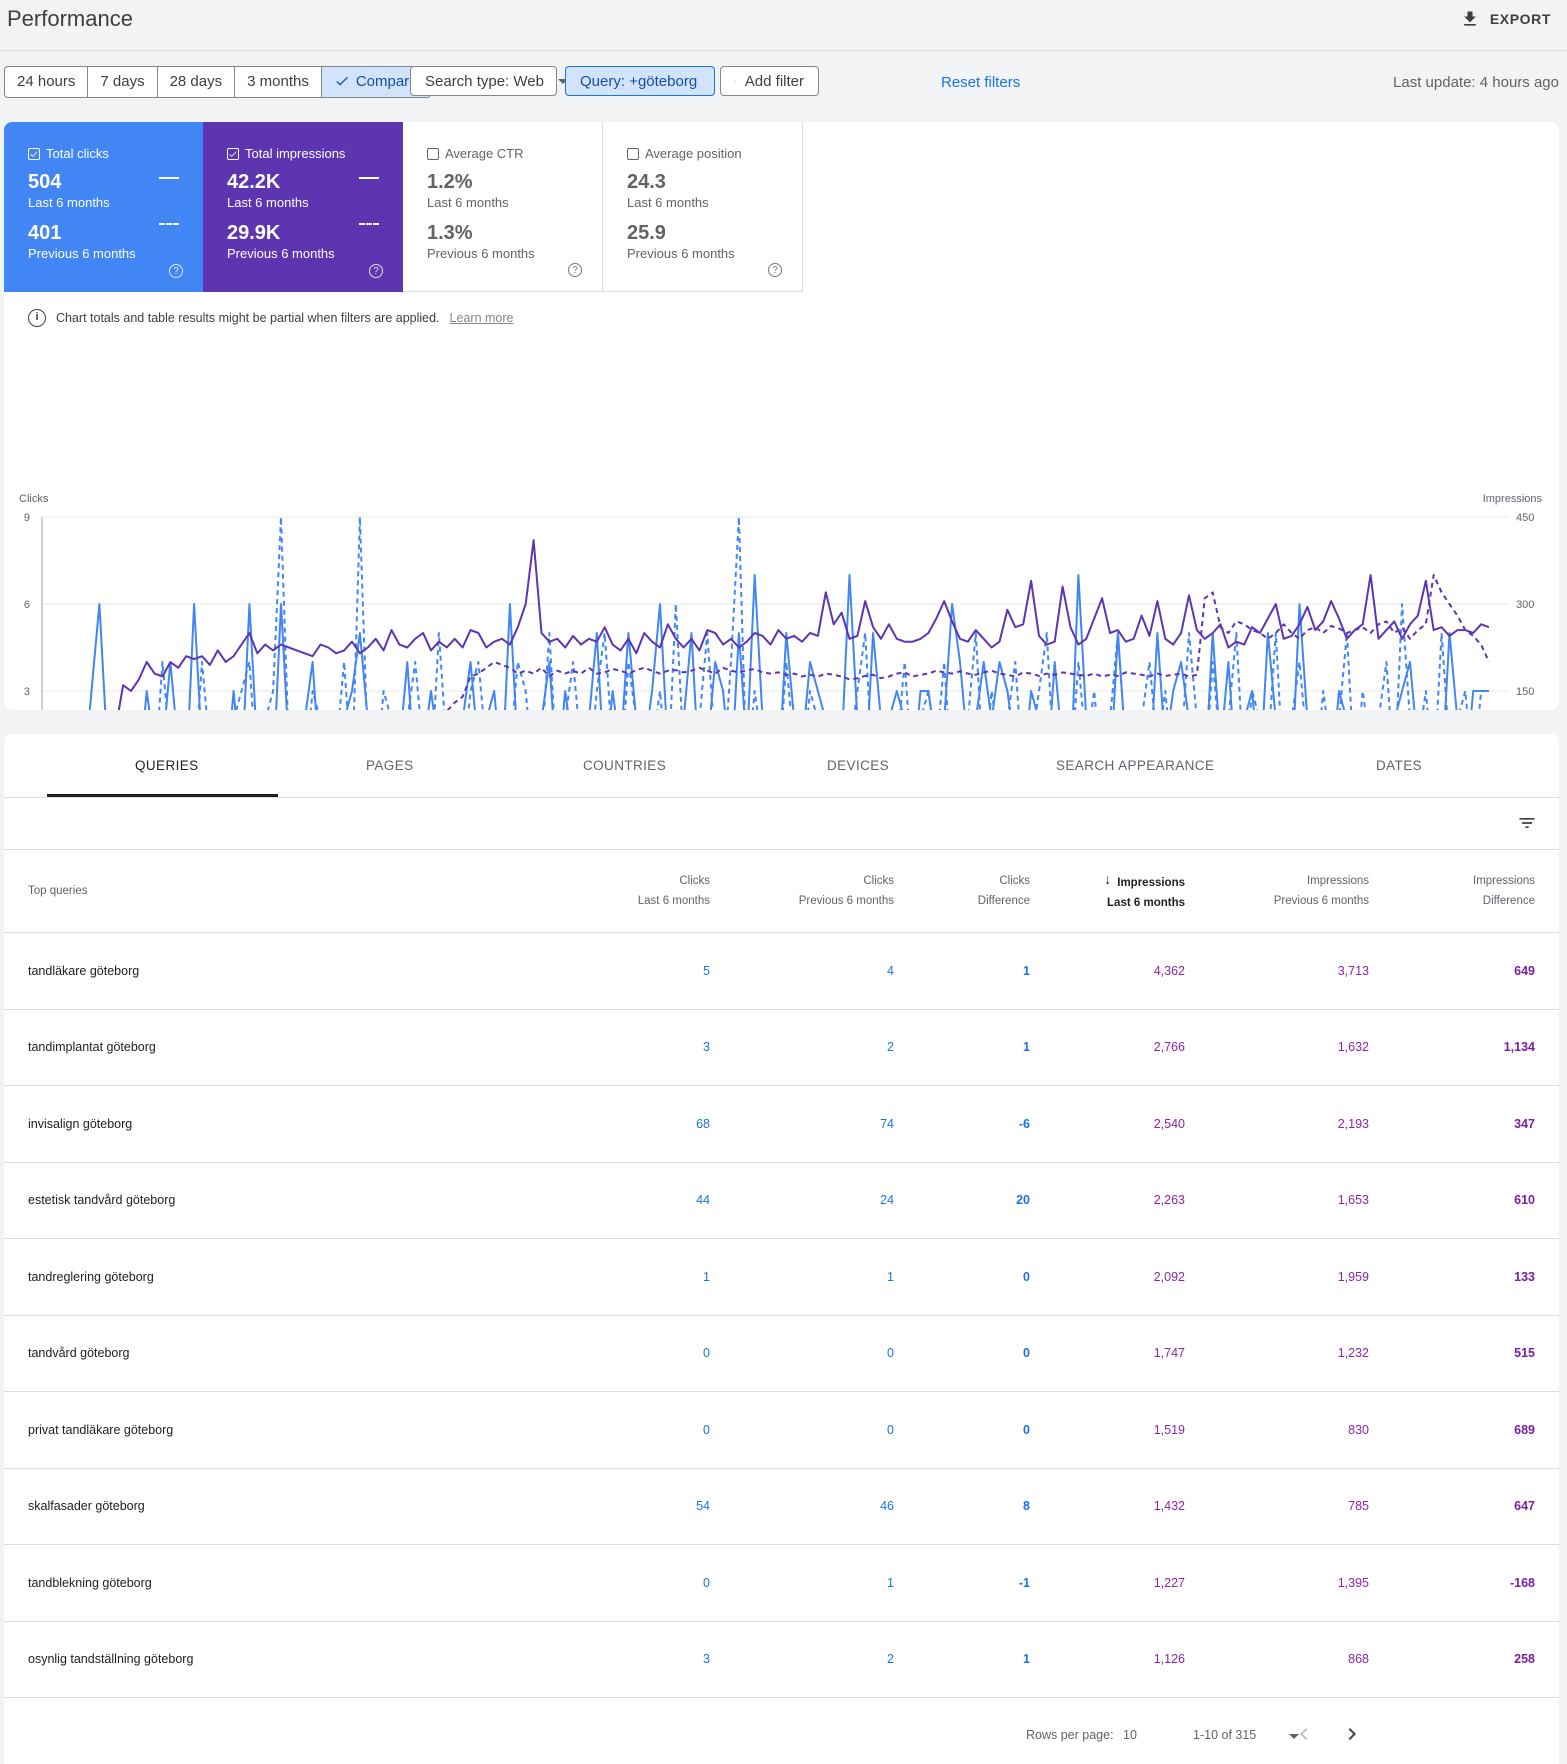 The width and height of the screenshot is (1567, 1764). I want to click on chevron-left-icon, so click(1304, 1734).